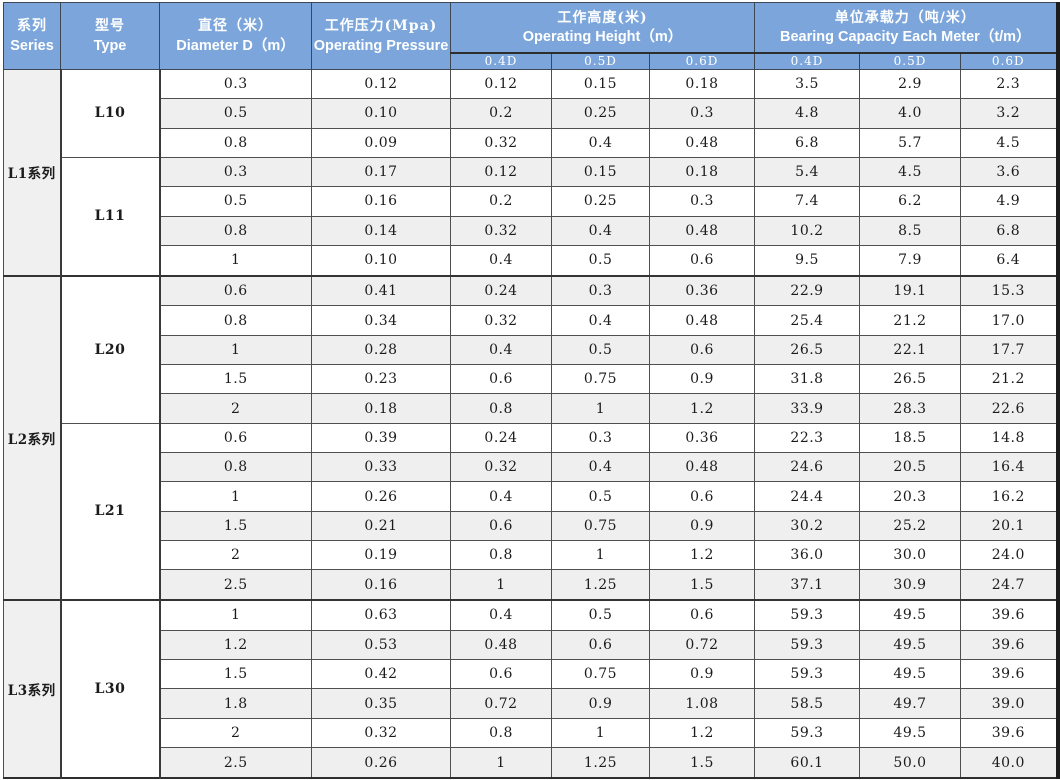  What do you see at coordinates (1009, 320) in the screenshot?
I see `cell-capacity-06d: 17.0` at bounding box center [1009, 320].